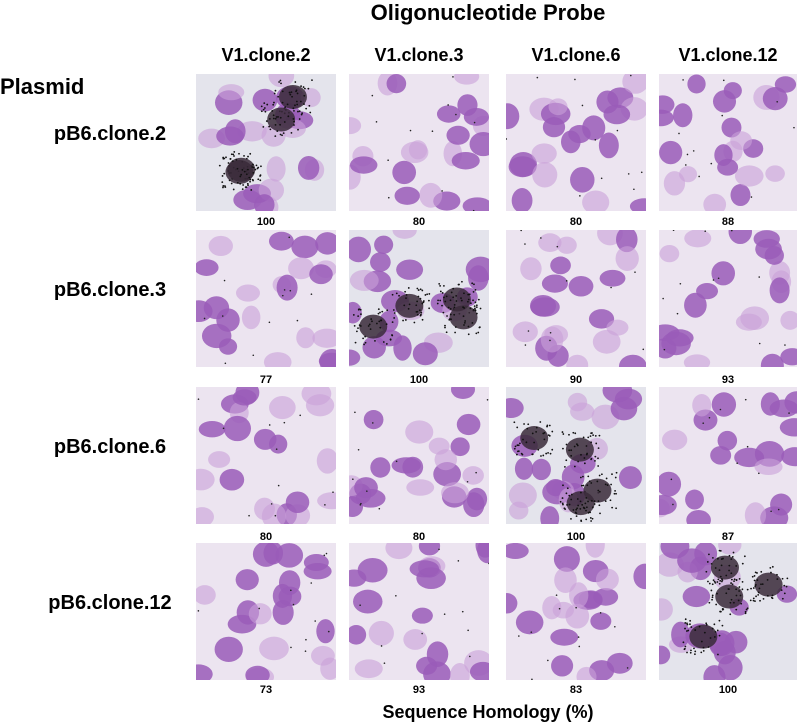 The height and width of the screenshot is (726, 797). I want to click on homology-value: 90, so click(576, 380).